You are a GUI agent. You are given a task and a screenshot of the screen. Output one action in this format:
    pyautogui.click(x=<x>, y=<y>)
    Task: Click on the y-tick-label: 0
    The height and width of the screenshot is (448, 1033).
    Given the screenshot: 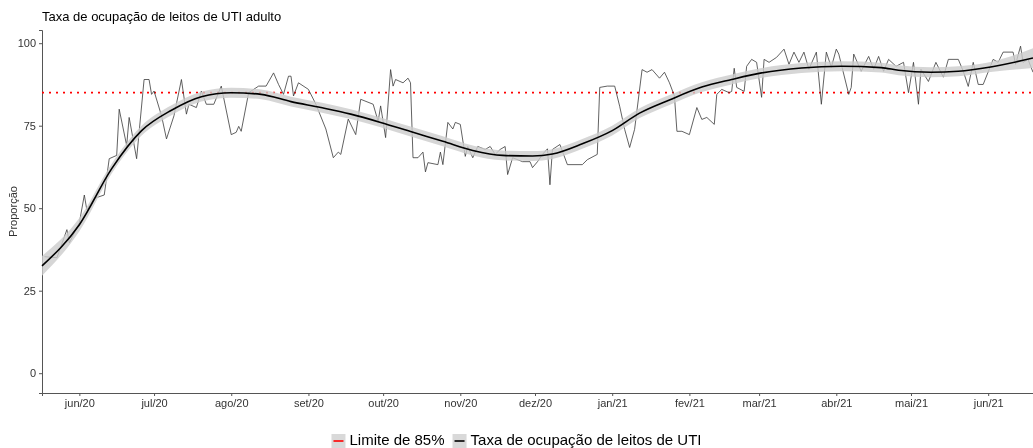 What is the action you would take?
    pyautogui.click(x=32, y=373)
    